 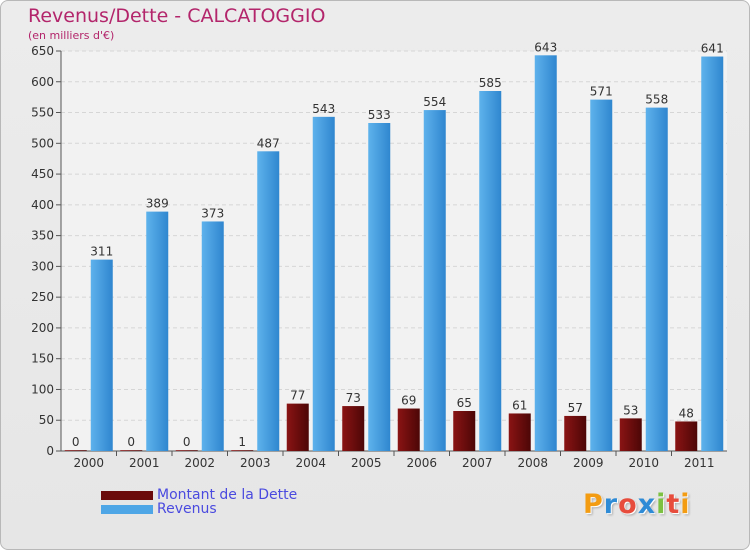 I want to click on x-tick-label: 2005, so click(x=366, y=463).